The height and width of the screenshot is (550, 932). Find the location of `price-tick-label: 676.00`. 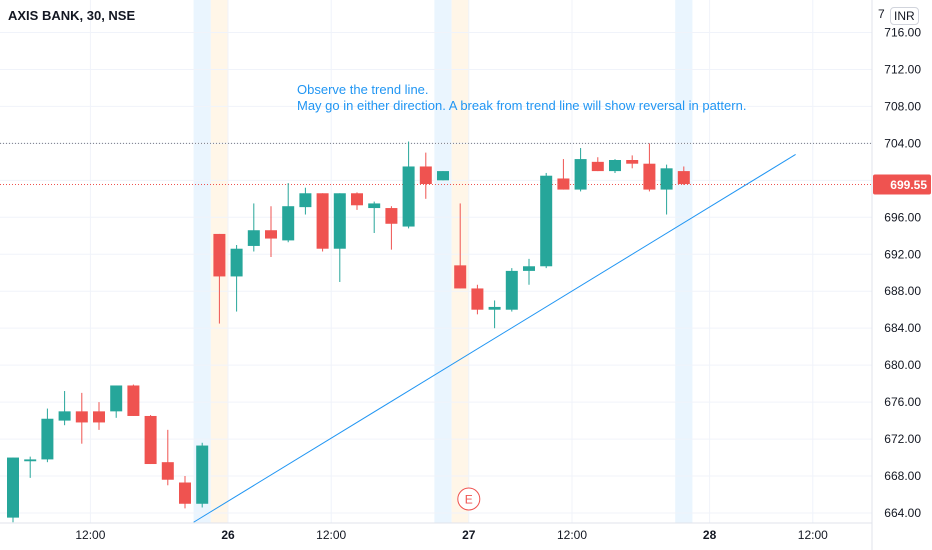

price-tick-label: 676.00 is located at coordinates (902, 402).